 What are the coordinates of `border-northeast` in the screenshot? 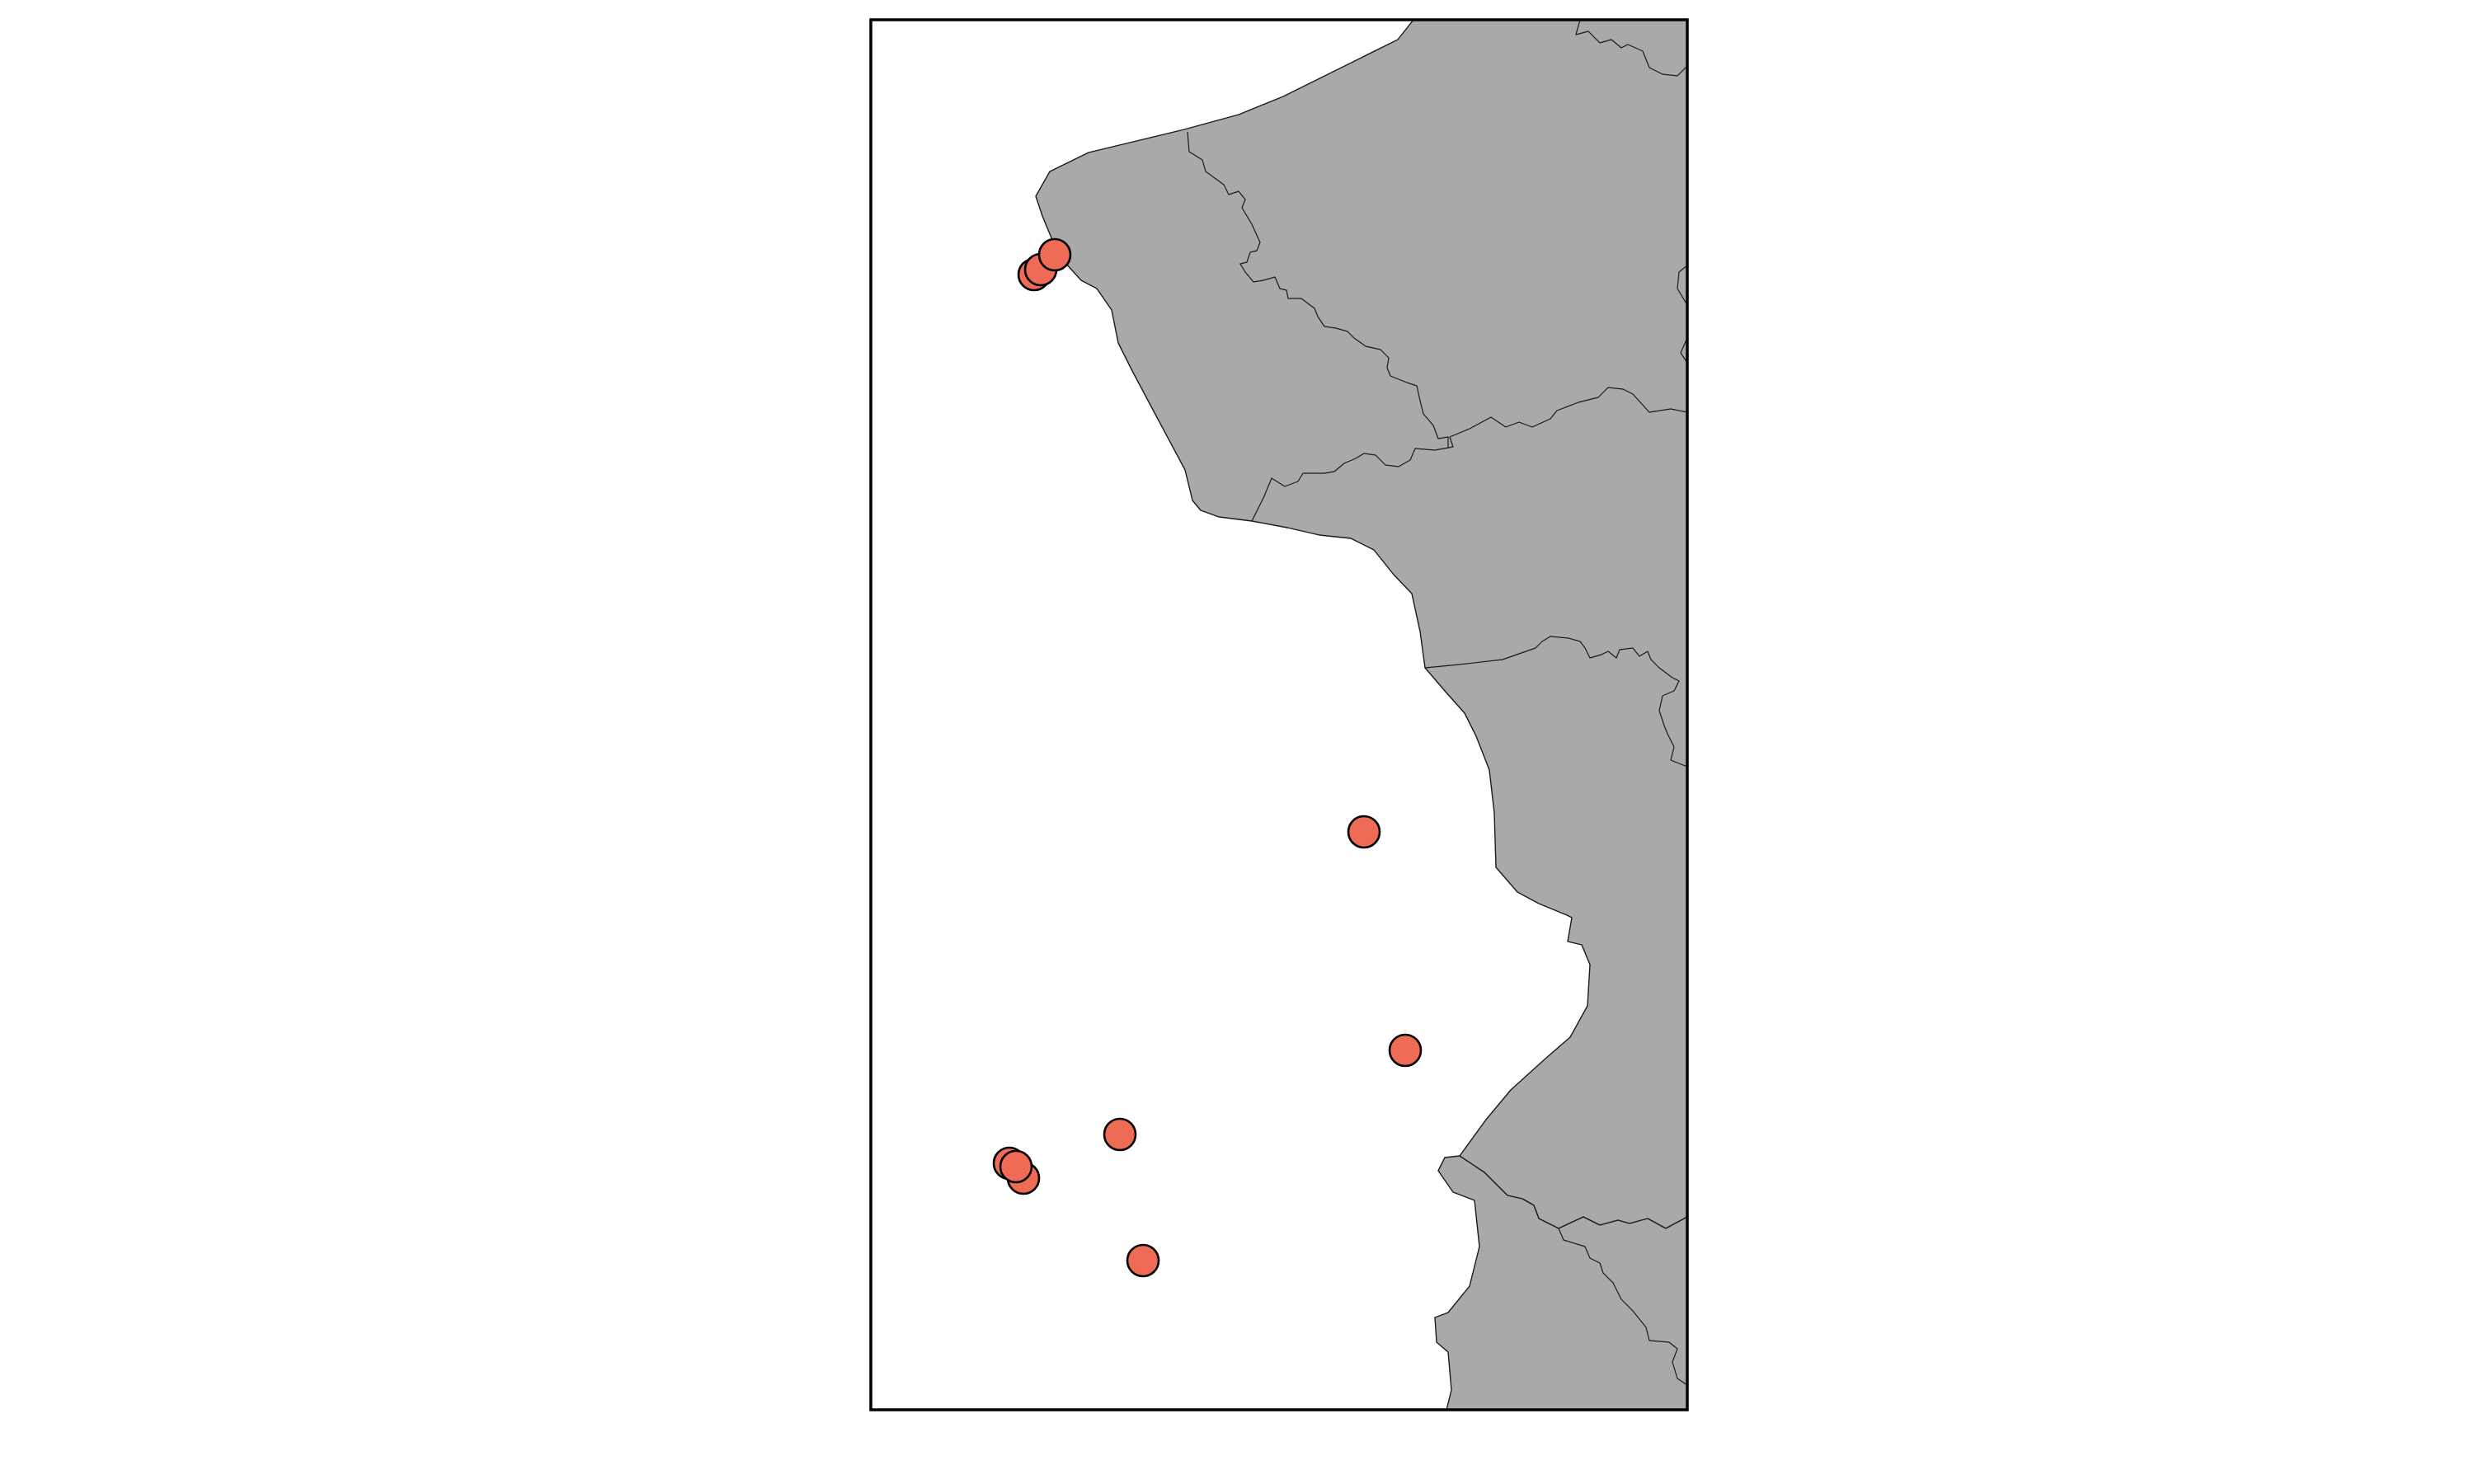 It's located at (1631, 48).